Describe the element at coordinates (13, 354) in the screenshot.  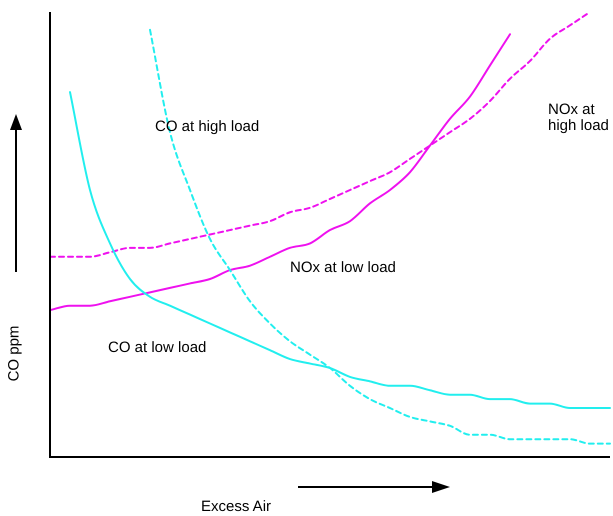
I see `y-axis-title: CO ppm` at that location.